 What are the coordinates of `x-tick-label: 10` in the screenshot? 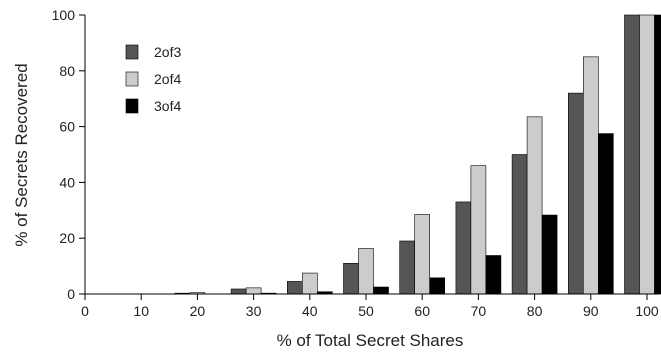 It's located at (141, 311).